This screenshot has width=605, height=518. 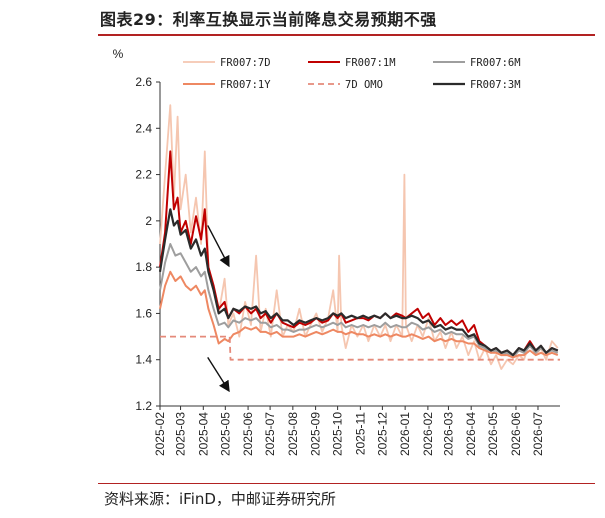 I want to click on y-tick-label: 1.2, so click(x=143, y=406).